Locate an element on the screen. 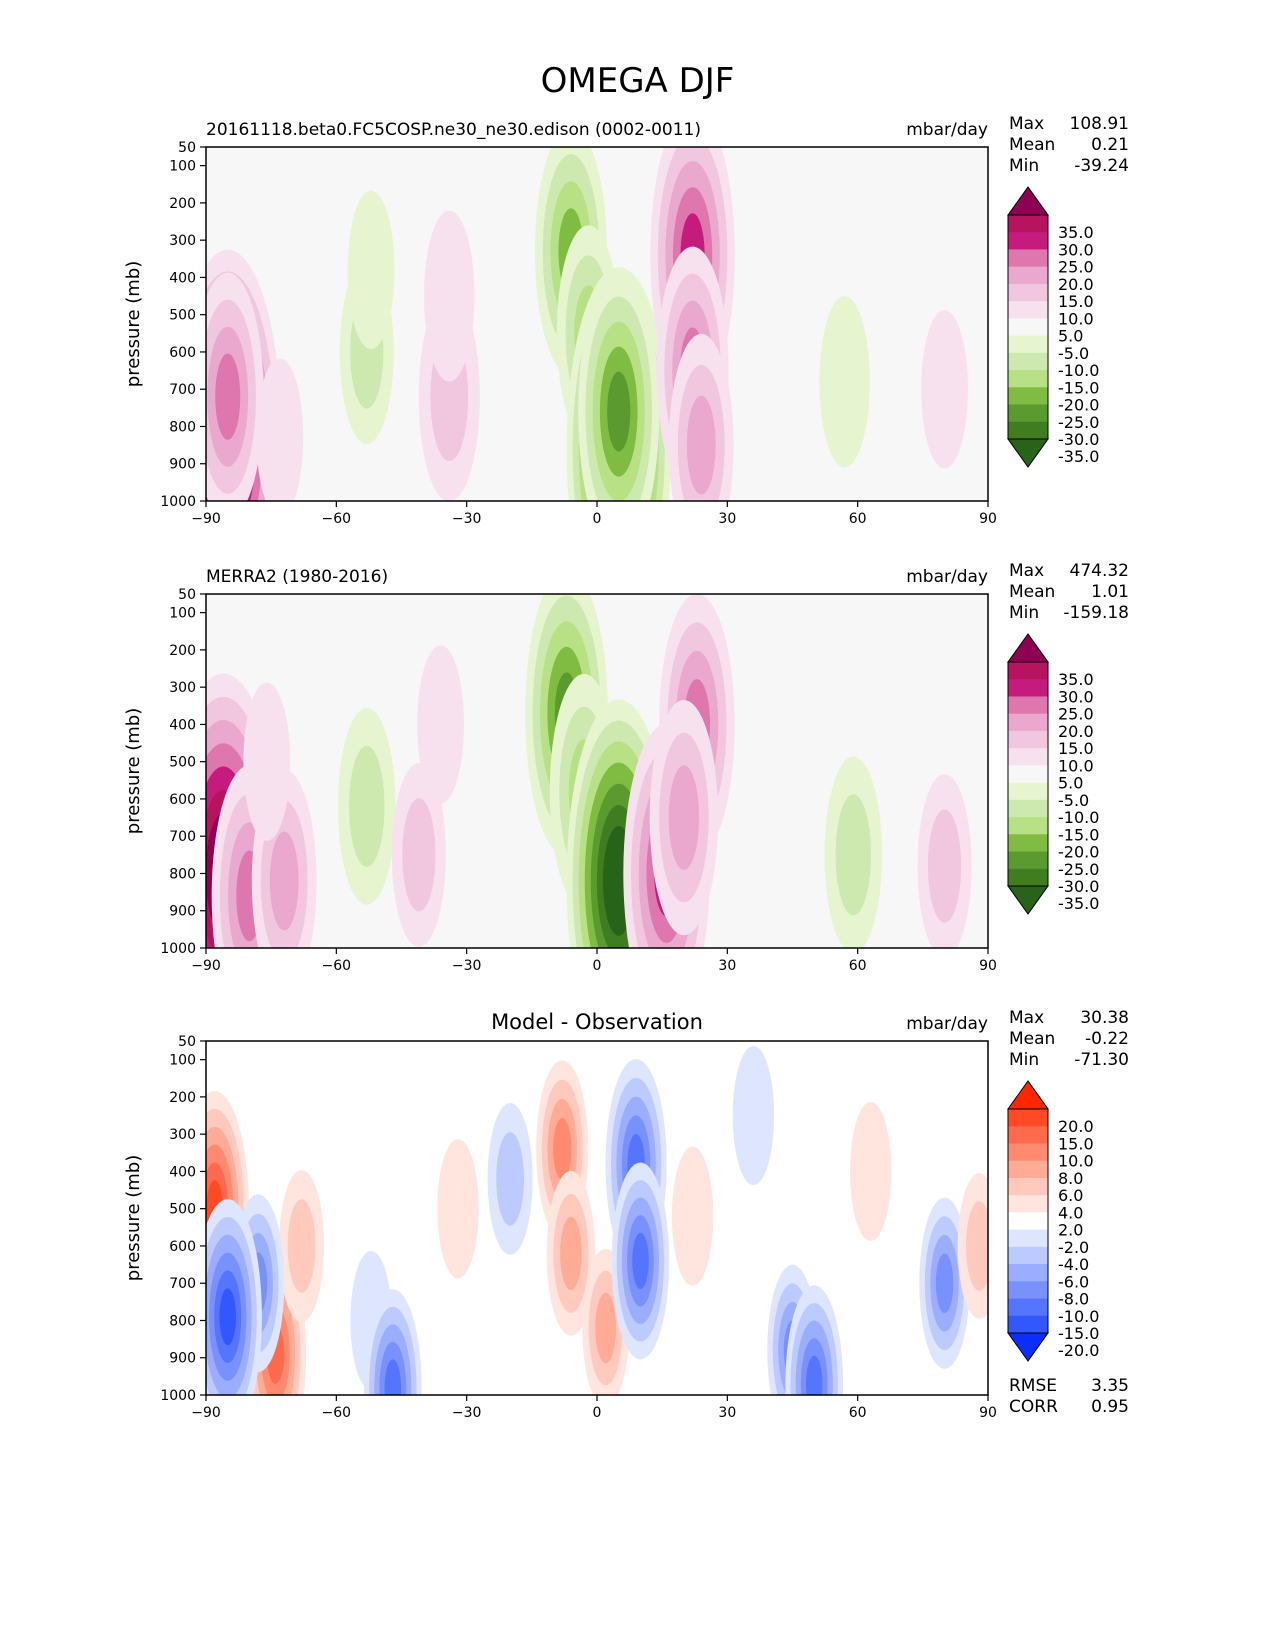 The height and width of the screenshot is (1650, 1275). colorbar-label: -6.0 is located at coordinates (1073, 1281).